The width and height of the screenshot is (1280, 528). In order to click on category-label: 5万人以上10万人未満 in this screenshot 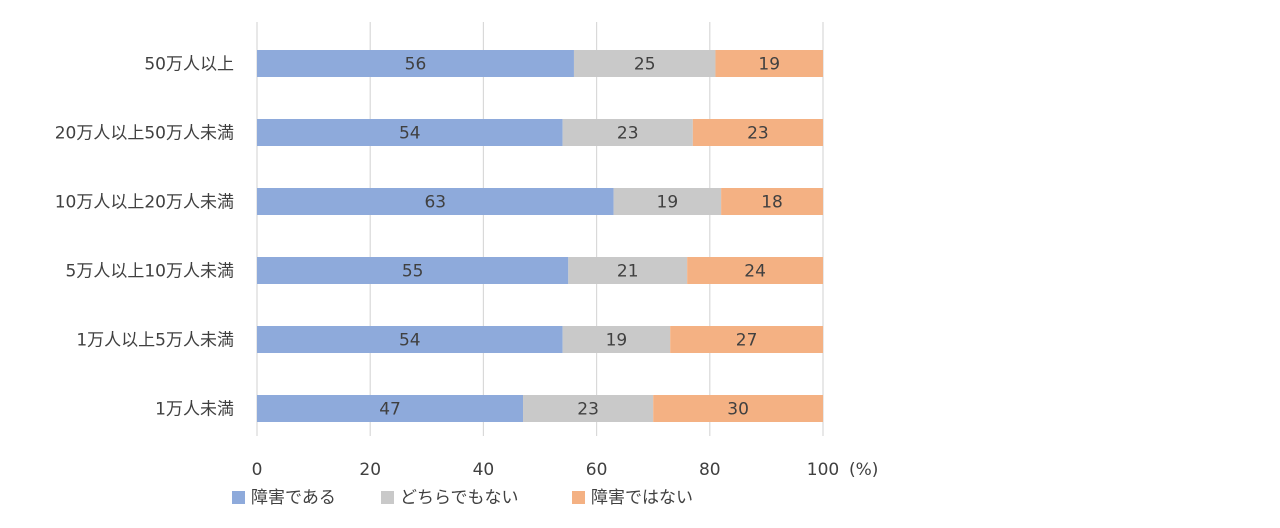, I will do `click(150, 272)`.